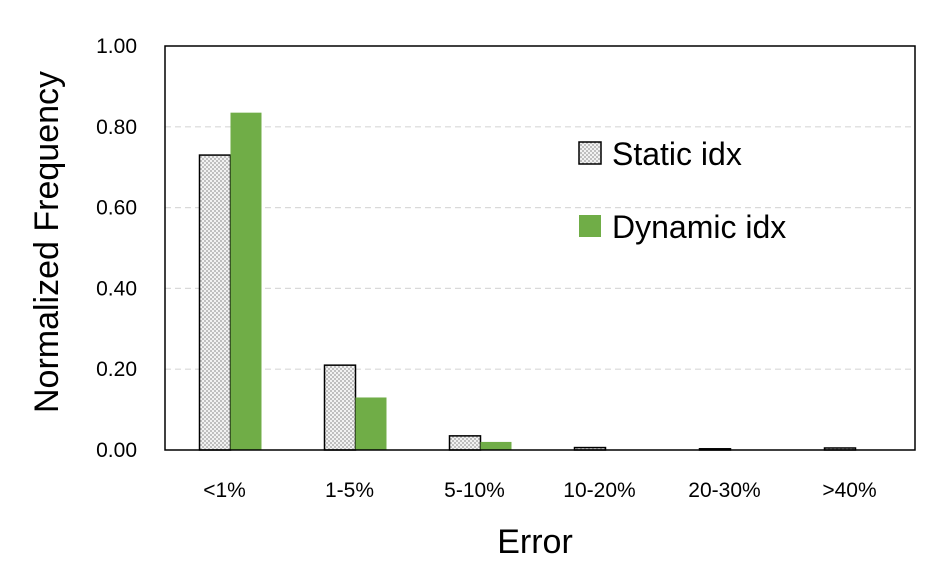 Image resolution: width=945 pixels, height=576 pixels. I want to click on y-tick-label: 0.60, so click(116, 208).